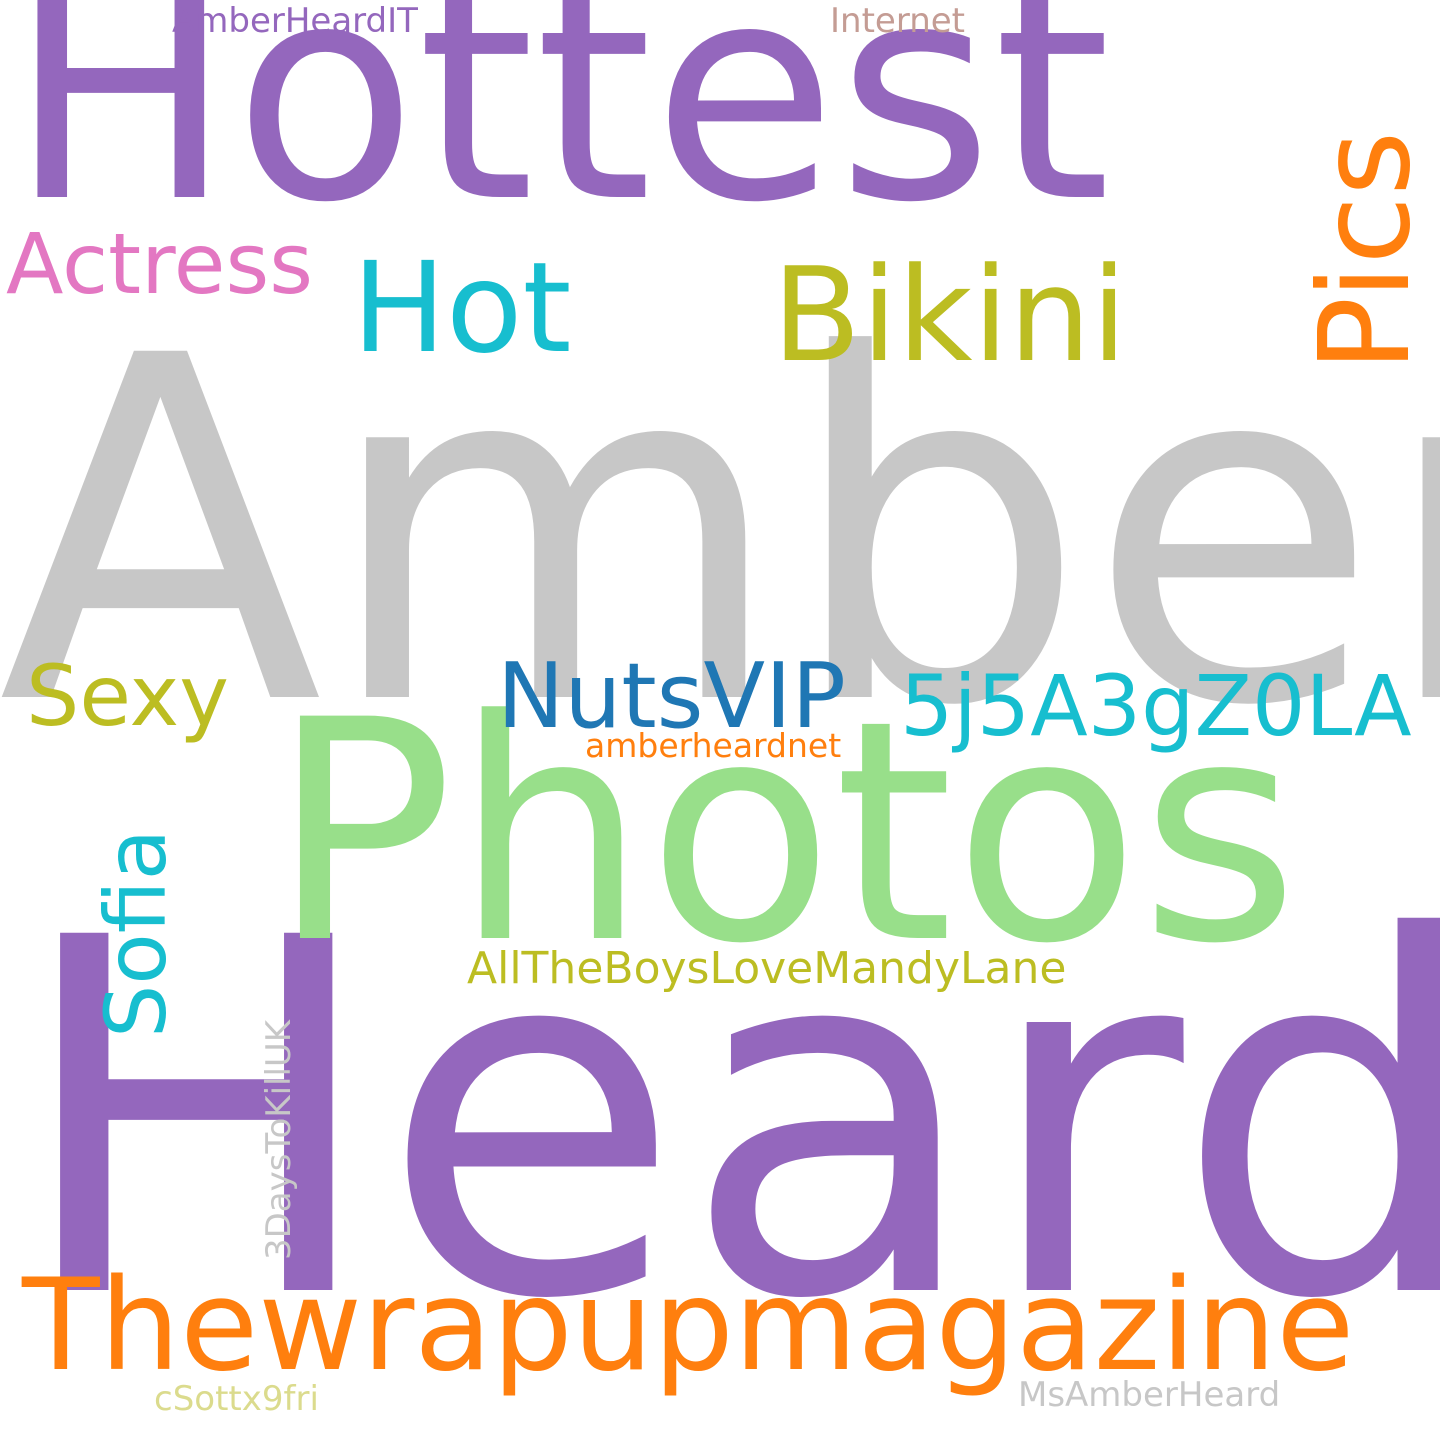  What do you see at coordinates (1156, 706) in the screenshot?
I see `word-code: 5j5A3gZ0LA` at bounding box center [1156, 706].